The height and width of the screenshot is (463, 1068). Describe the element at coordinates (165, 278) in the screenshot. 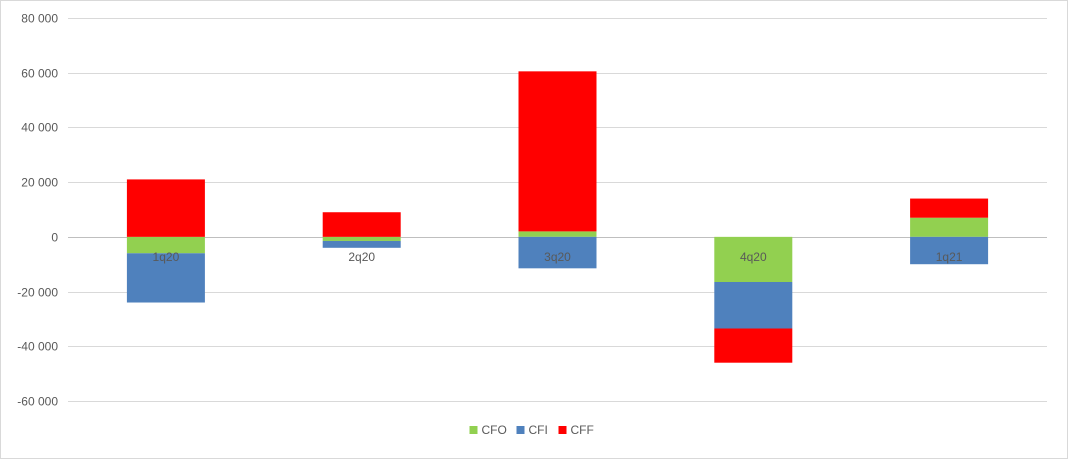

I see `bar-cfi-1q20` at that location.